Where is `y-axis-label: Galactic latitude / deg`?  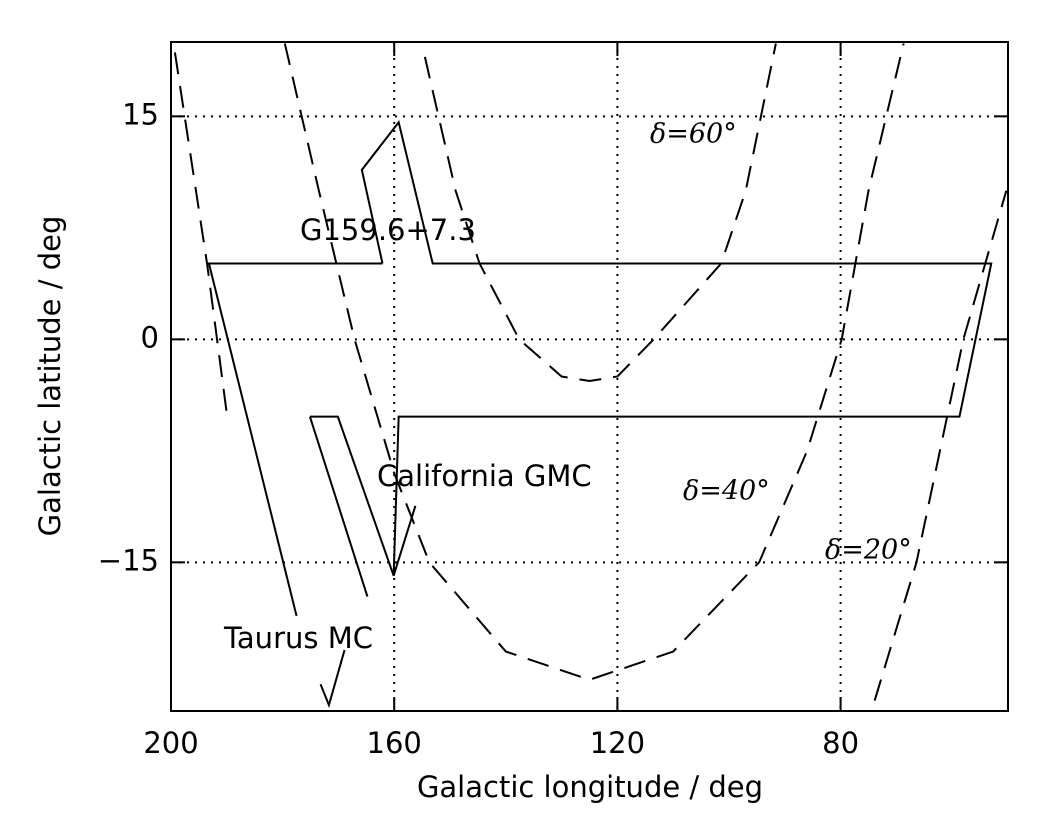
y-axis-label: Galactic latitude / deg is located at coordinates (50, 376).